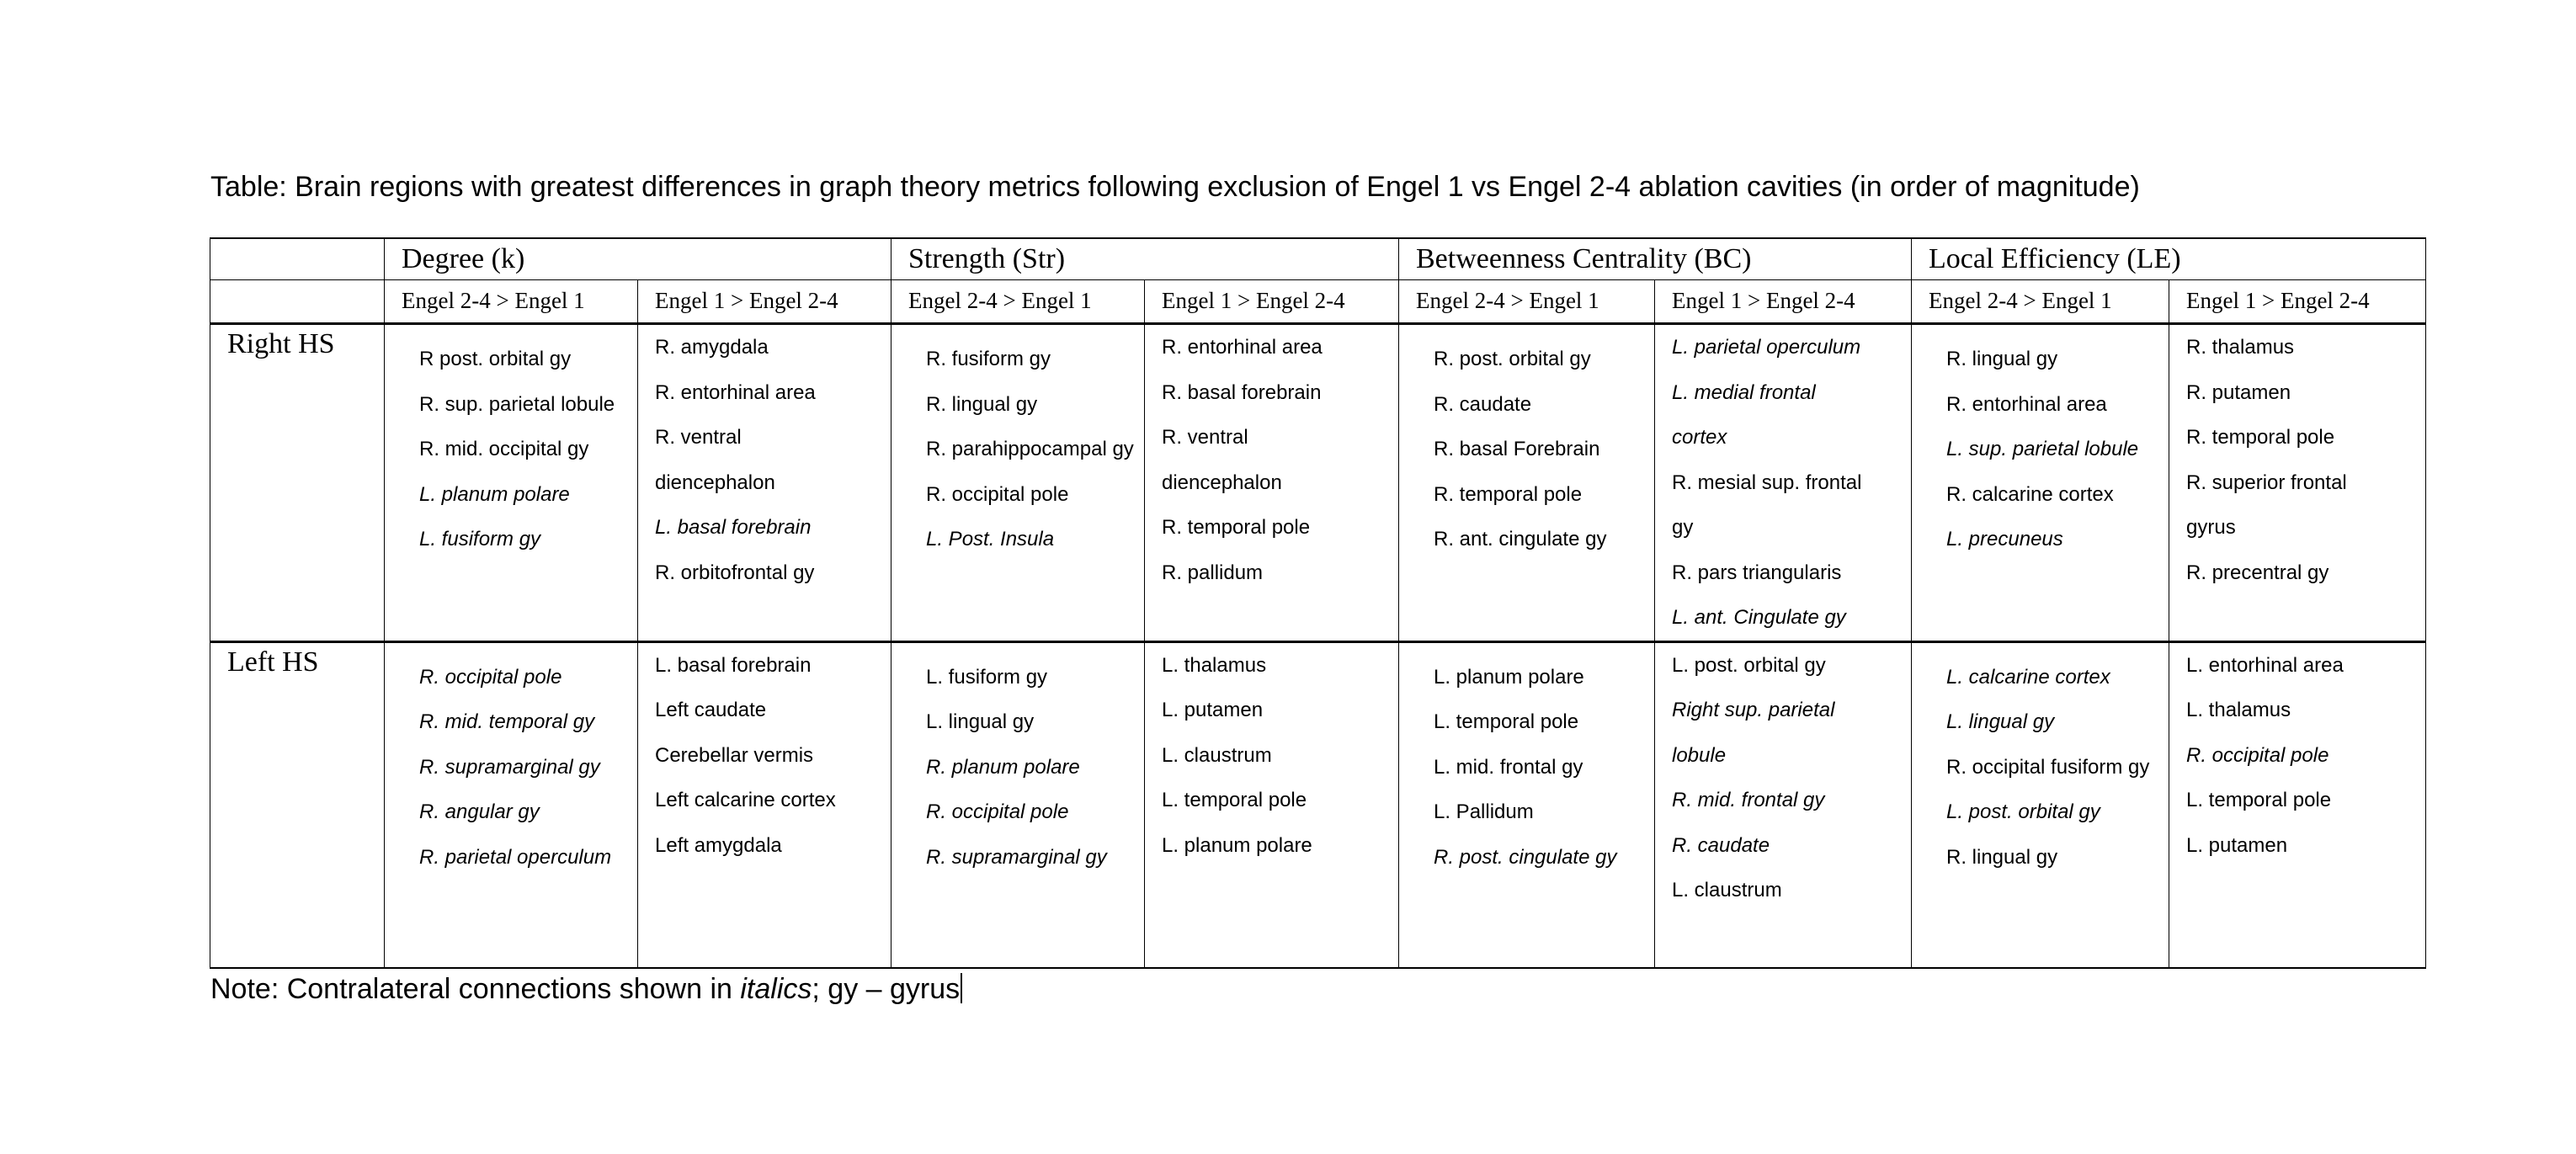 Image resolution: width=2576 pixels, height=1154 pixels. I want to click on region-item: Right sup. parietal lobule, so click(1754, 733).